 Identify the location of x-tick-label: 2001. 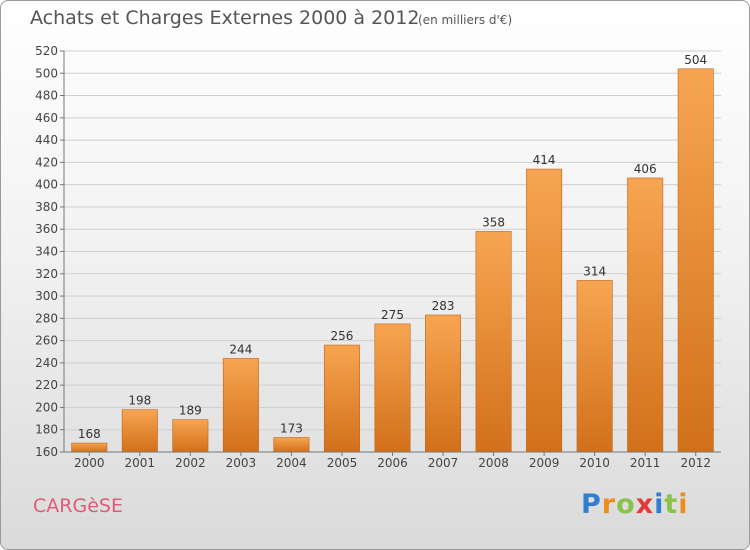
(140, 463).